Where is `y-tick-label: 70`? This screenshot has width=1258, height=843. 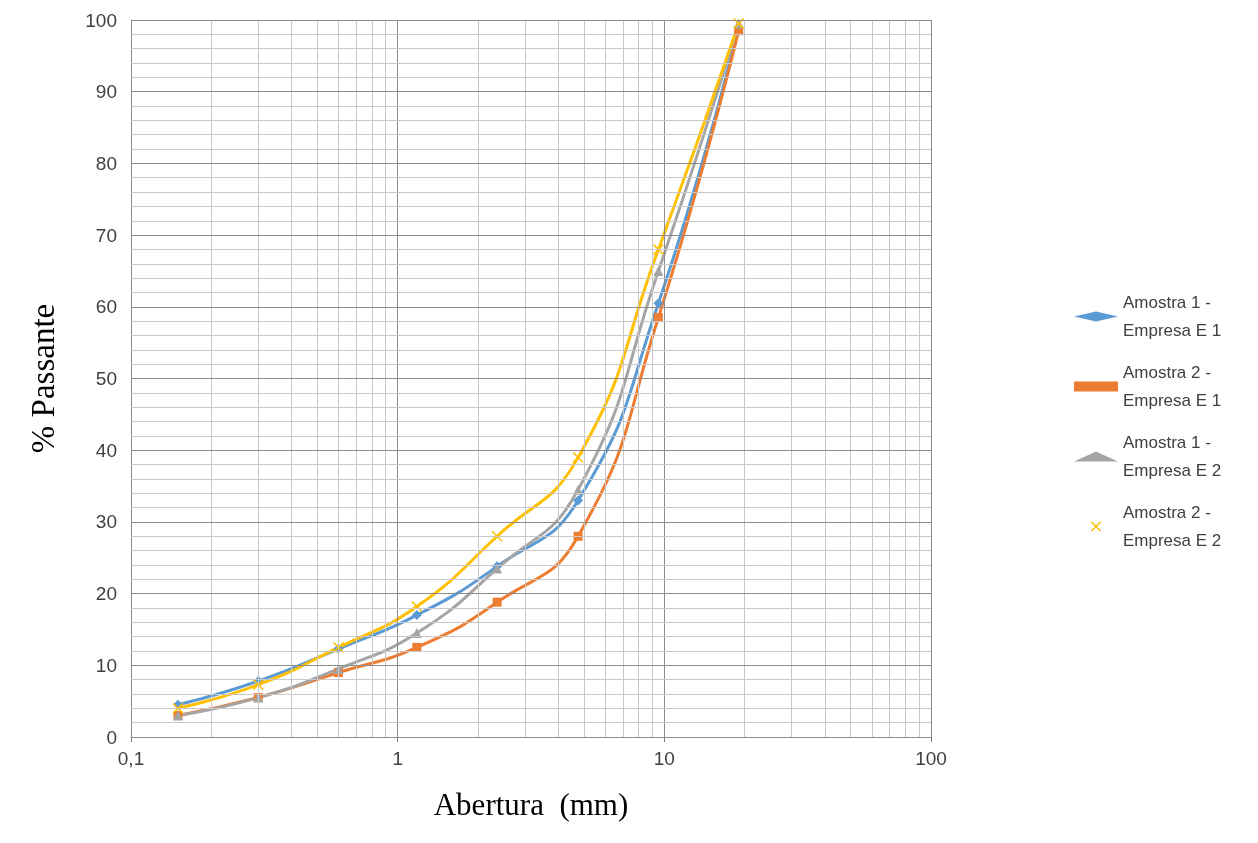 y-tick-label: 70 is located at coordinates (106, 235).